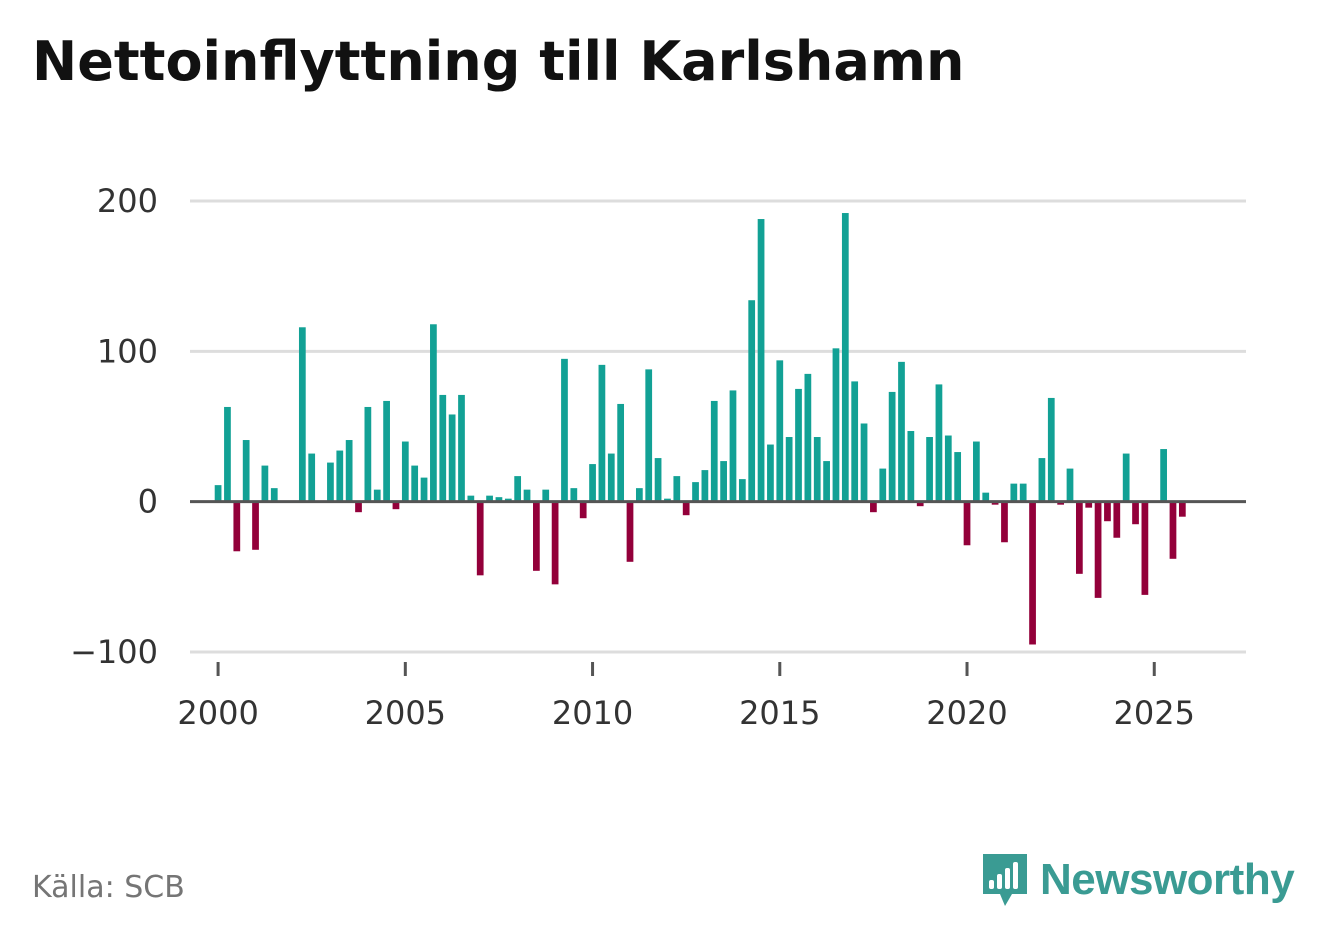 The width and height of the screenshot is (1322, 939). Describe the element at coordinates (127, 351) in the screenshot. I see `y-tick-label: 100` at that location.